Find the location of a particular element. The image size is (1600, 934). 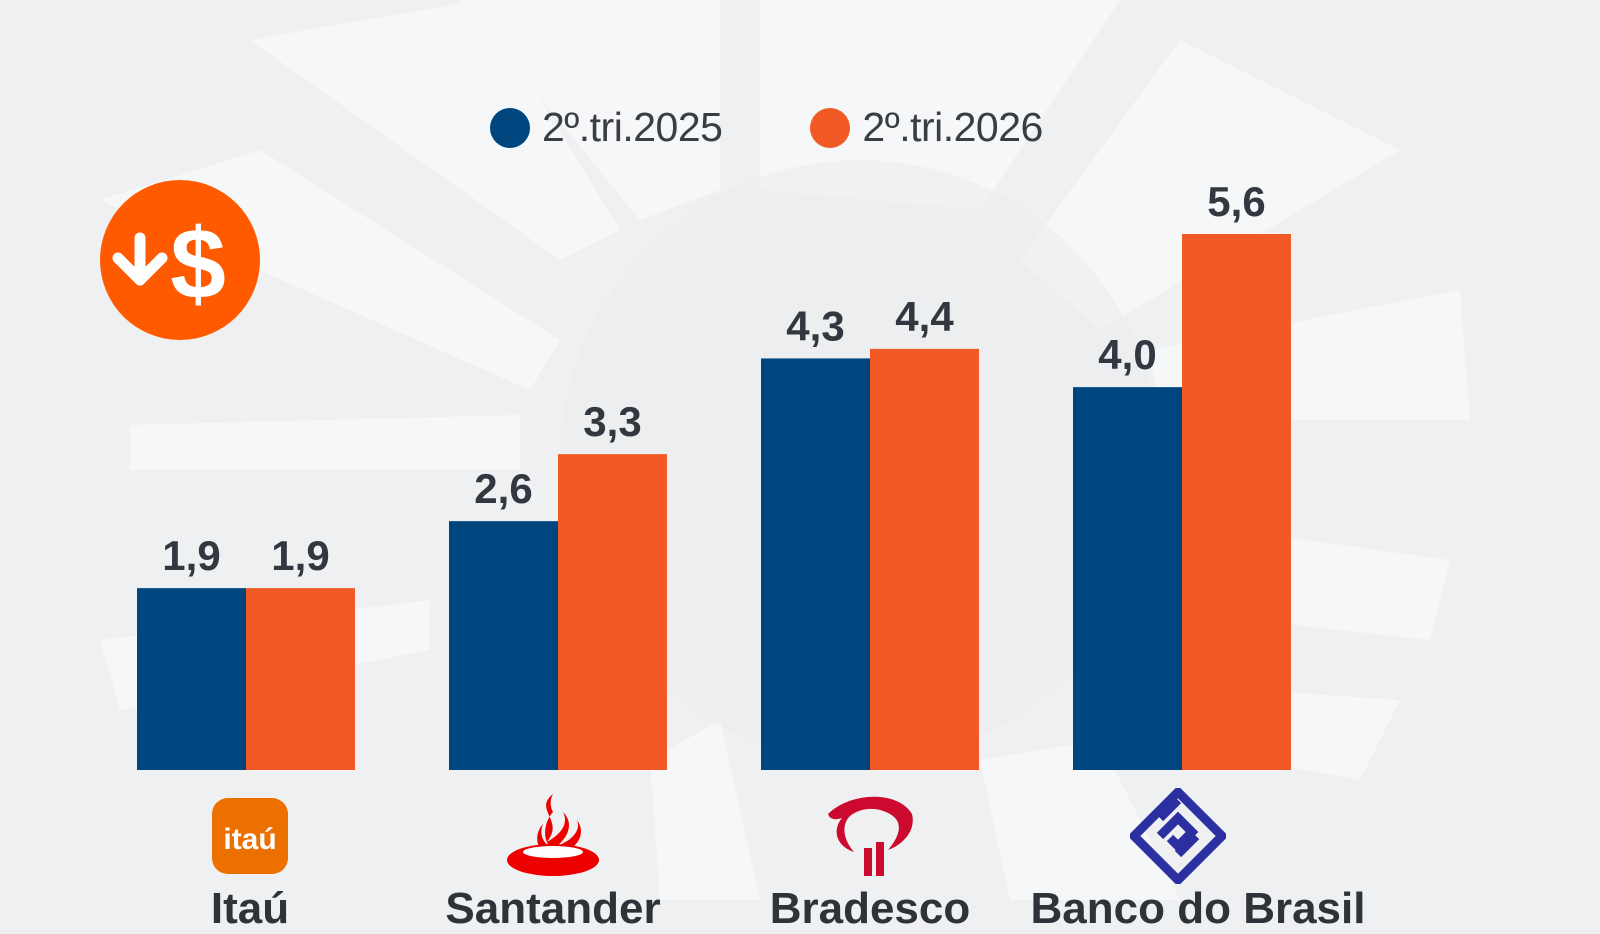

itau-logo-text: itaú is located at coordinates (249, 839).